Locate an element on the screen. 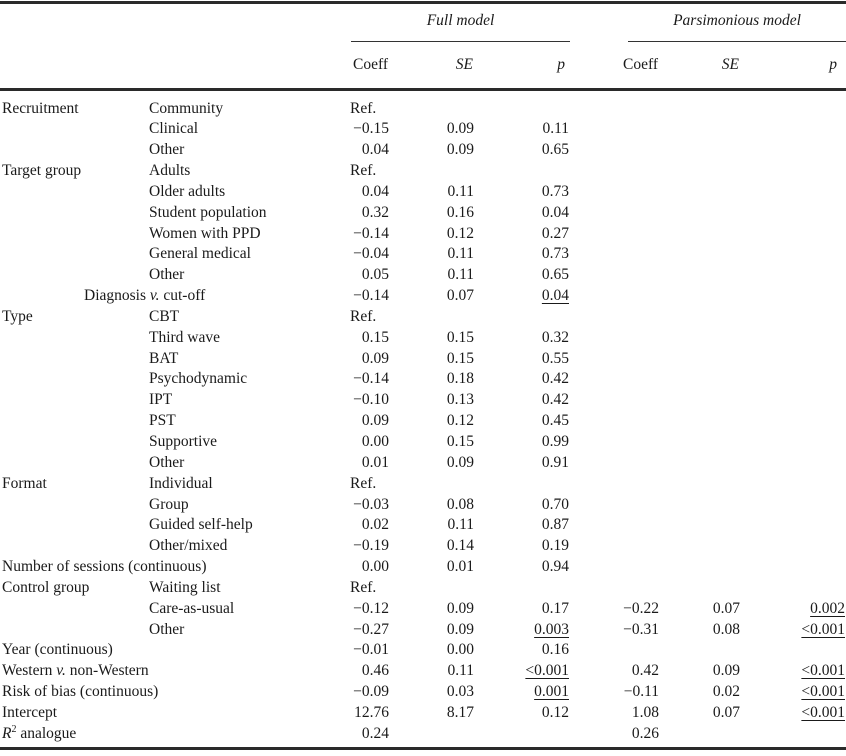 Image resolution: width=846 pixels, height=756 pixels. full-p-cell: 0.45 is located at coordinates (522, 421).